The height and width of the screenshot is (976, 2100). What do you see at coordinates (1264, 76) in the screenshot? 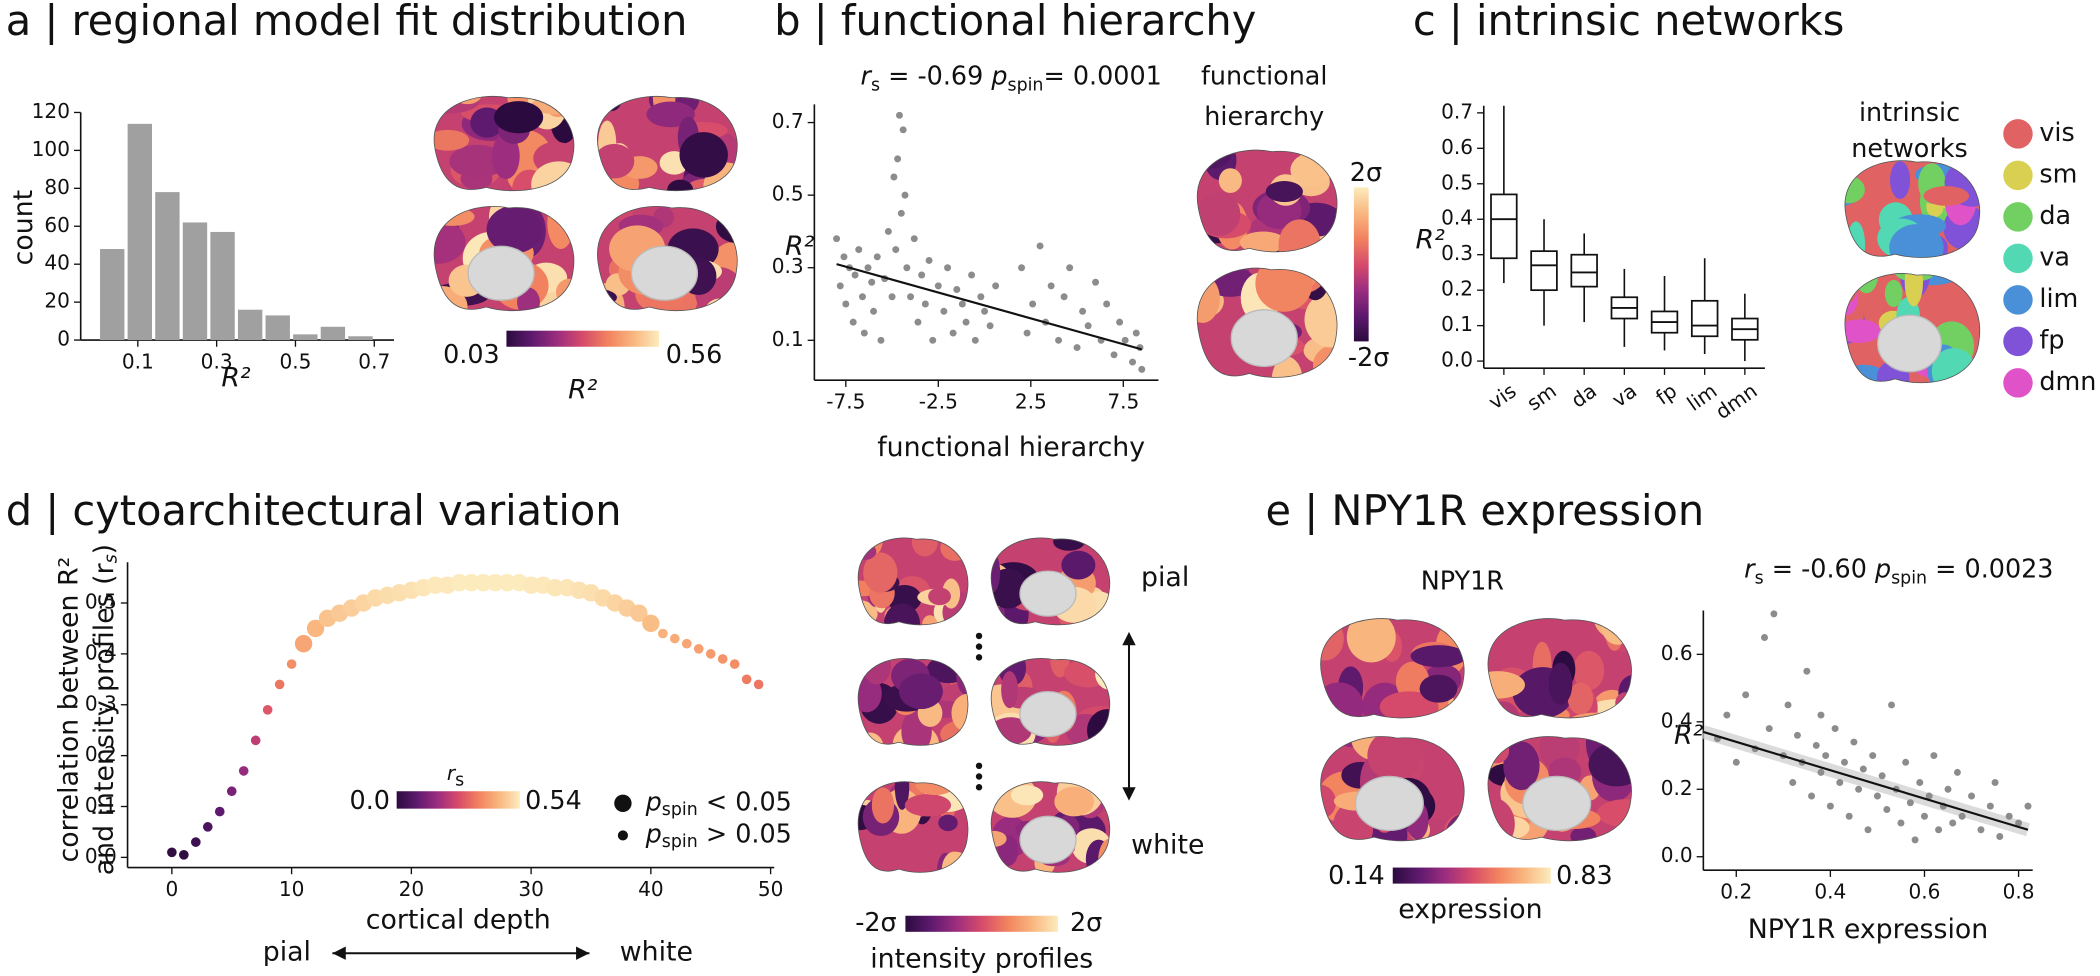
I see `map-title: functional` at bounding box center [1264, 76].